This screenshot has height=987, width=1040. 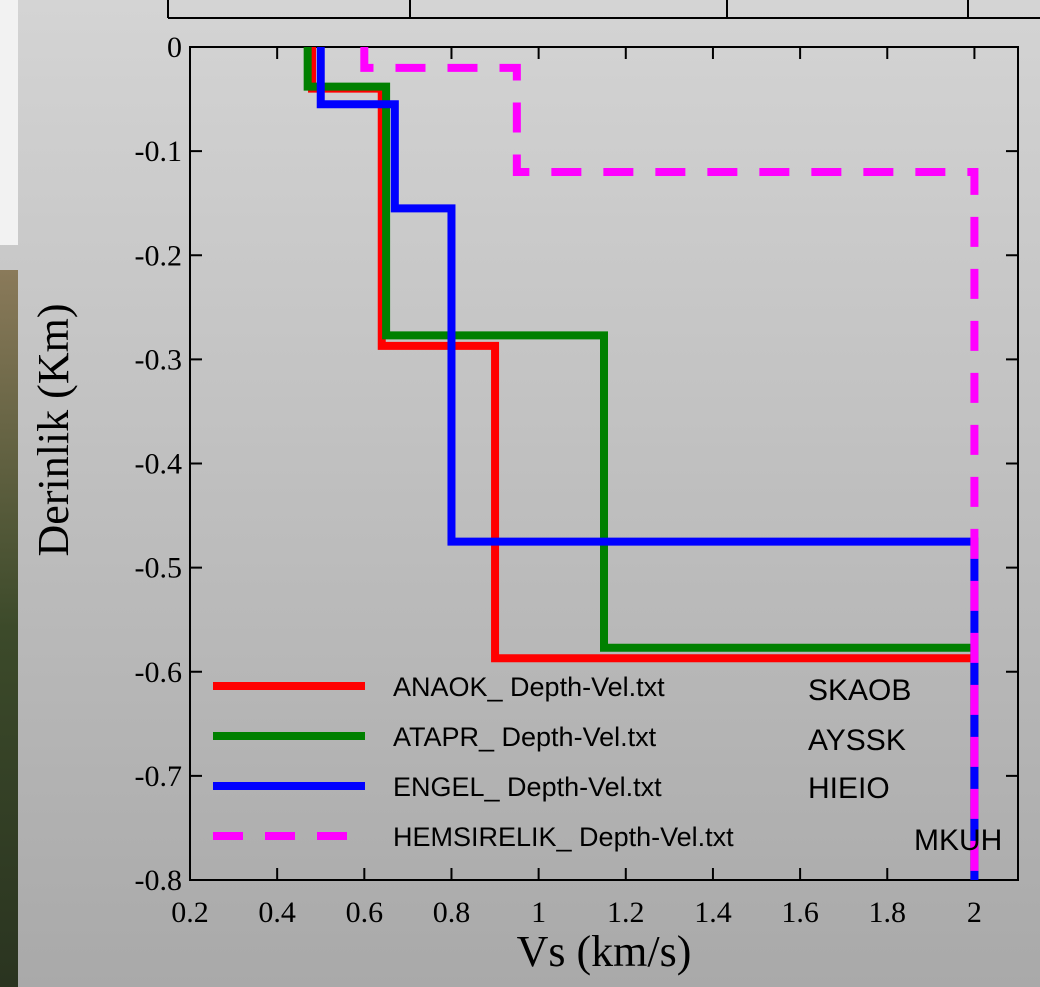 I want to click on legend-label: ANAOK_ Depth-Vel.txt, so click(x=529, y=687).